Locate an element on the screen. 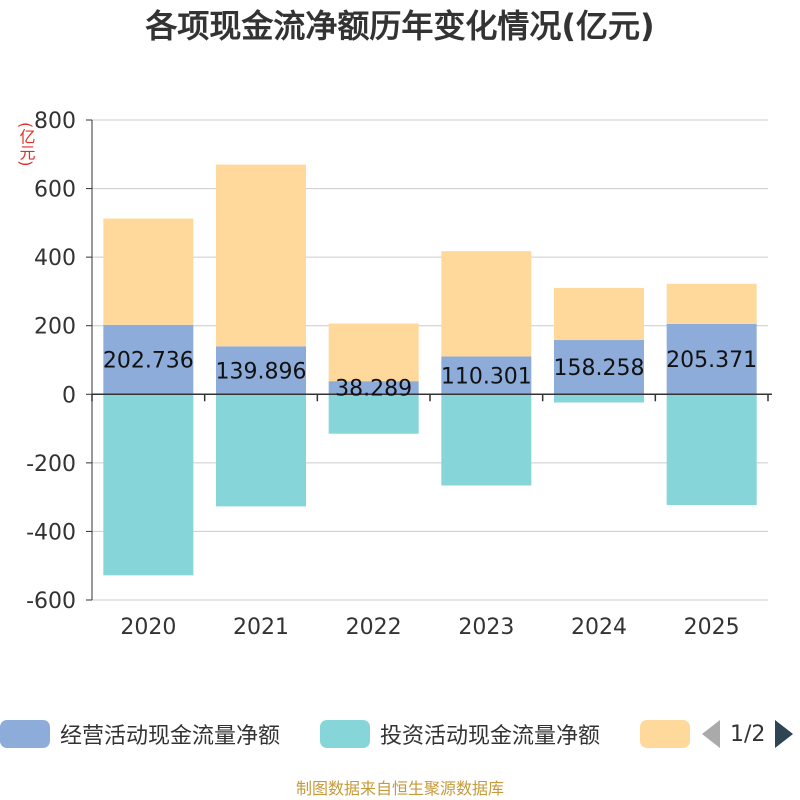 This screenshot has height=800, width=800. bar-series2-2022 is located at coordinates (373, 352).